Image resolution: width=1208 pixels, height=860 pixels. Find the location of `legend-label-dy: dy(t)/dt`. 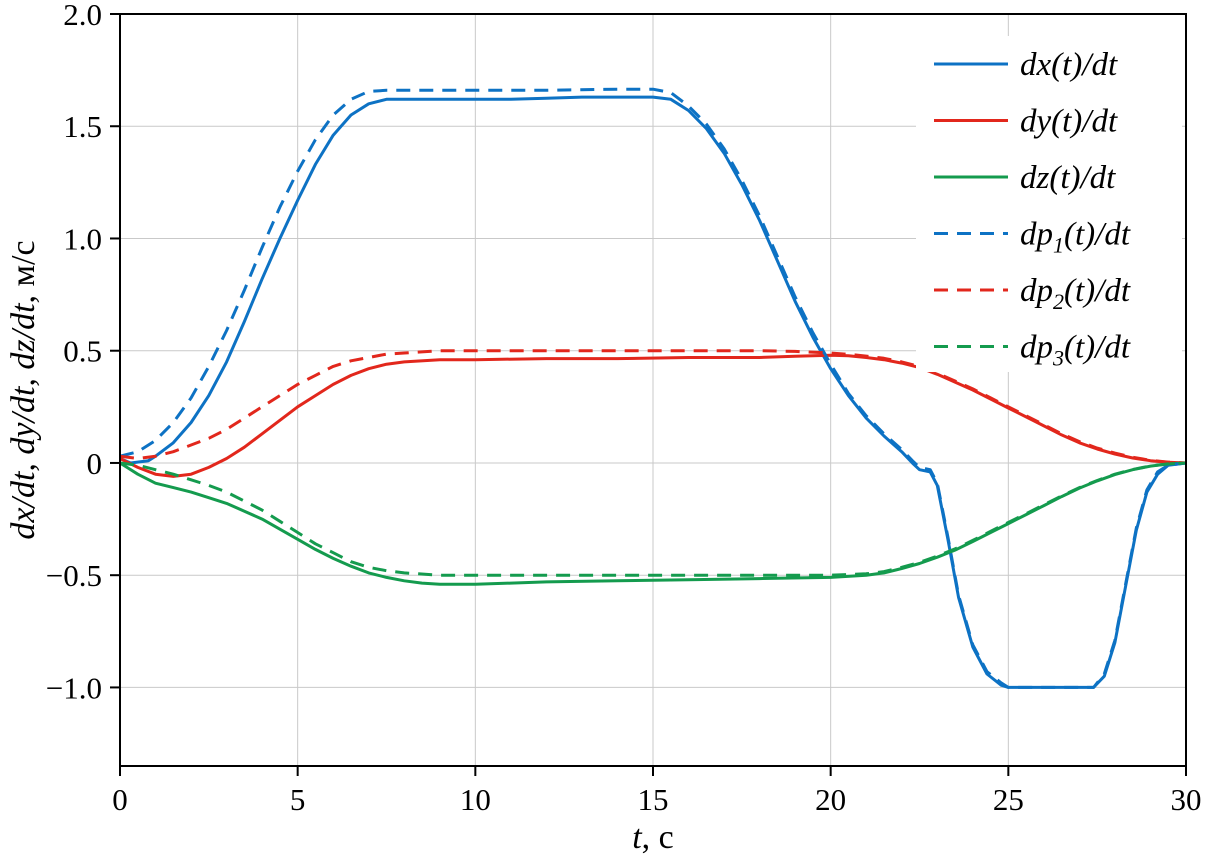

legend-label-dy: dy(t)/dt is located at coordinates (1069, 122).